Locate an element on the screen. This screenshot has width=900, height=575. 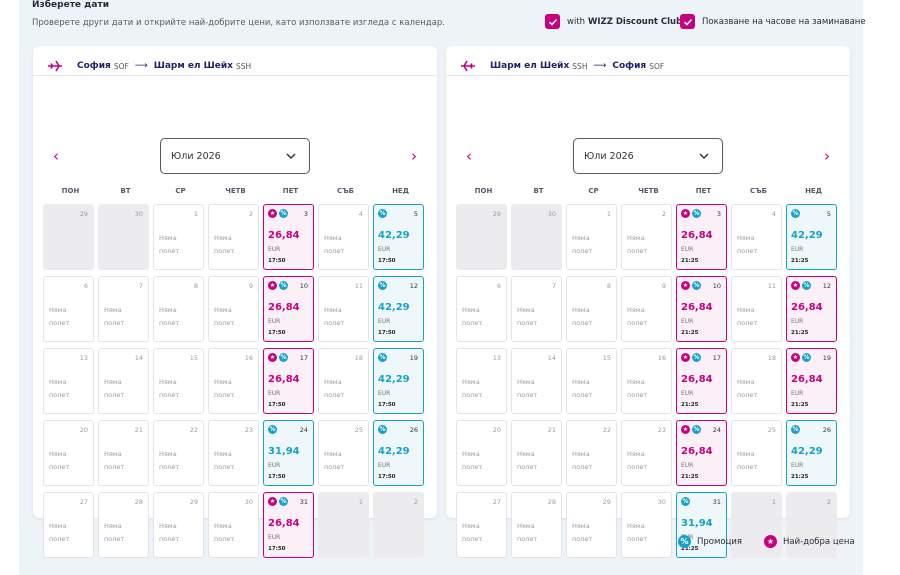
route-destination: София is located at coordinates (629, 66).